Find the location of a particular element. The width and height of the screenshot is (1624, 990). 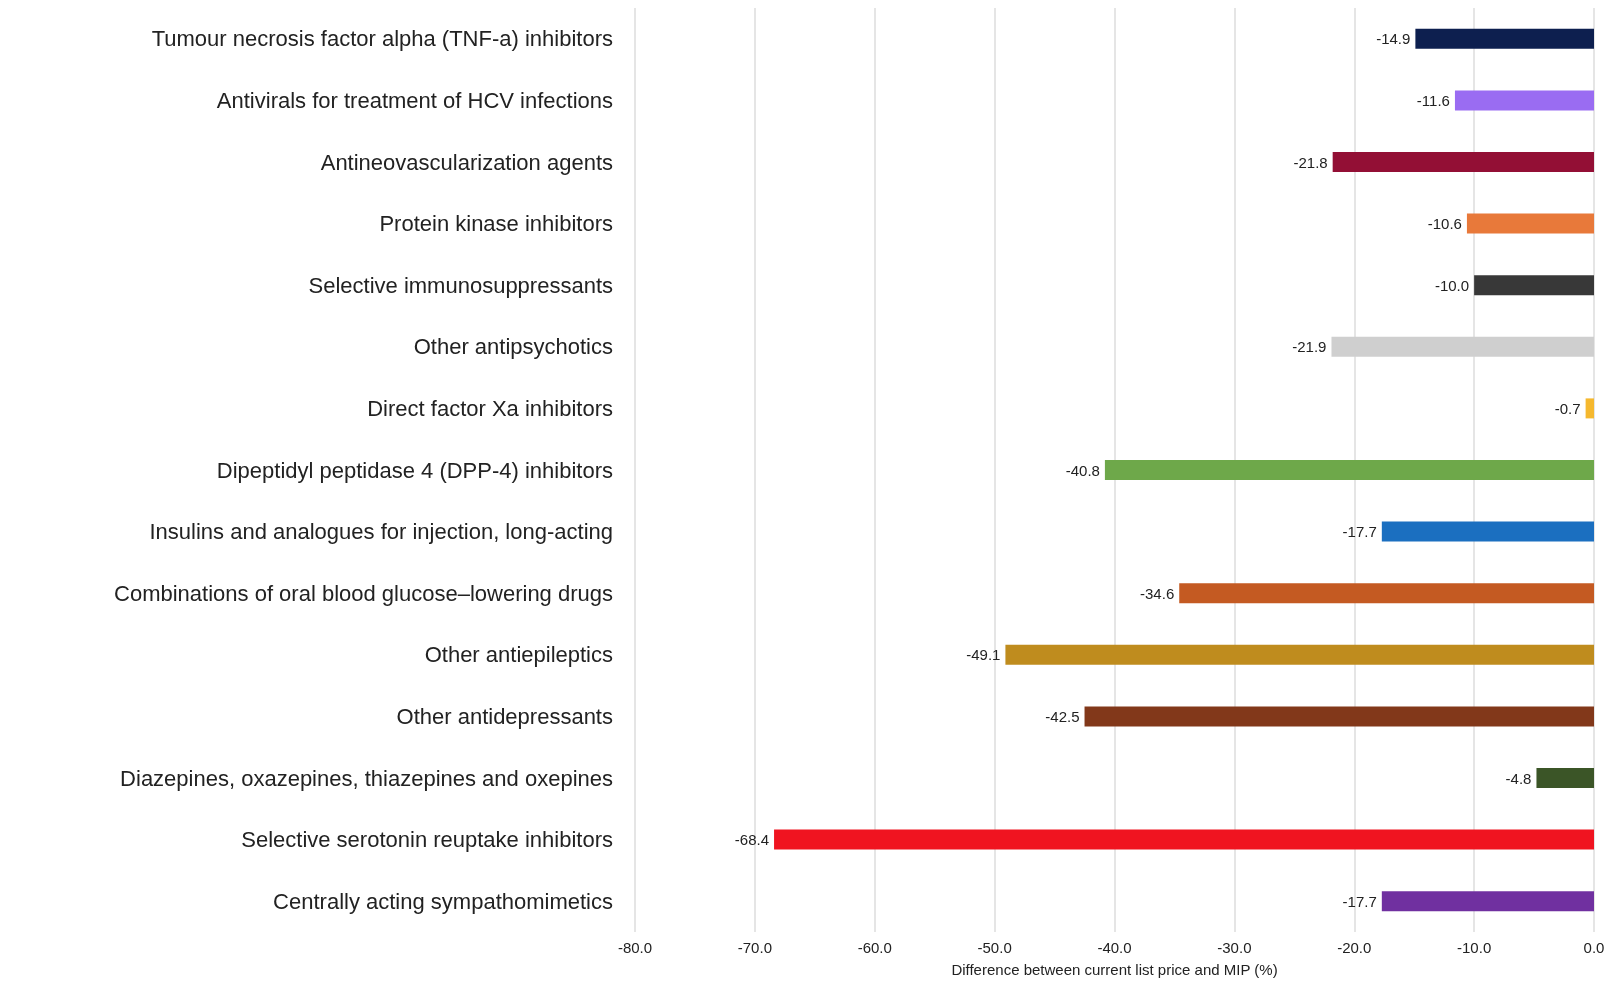

y-tick-label: Other antipsychotics is located at coordinates (513, 347).